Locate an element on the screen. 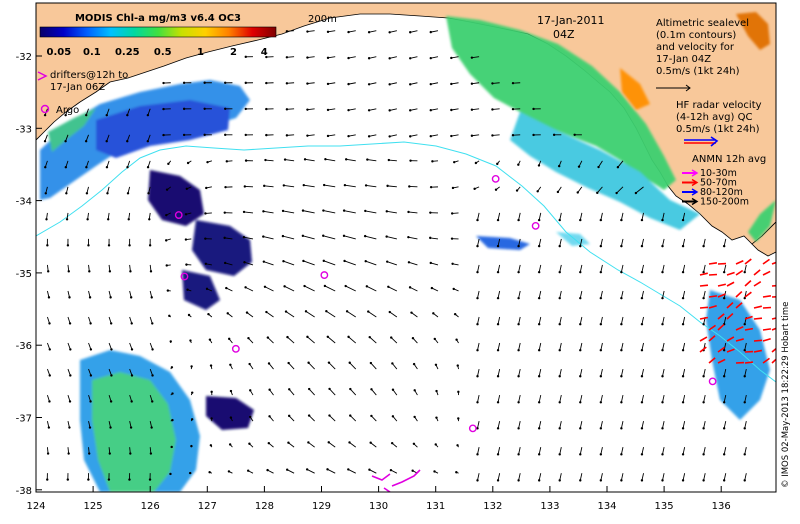 The image size is (800, 524). x-tick-label: 128 is located at coordinates (264, 506).